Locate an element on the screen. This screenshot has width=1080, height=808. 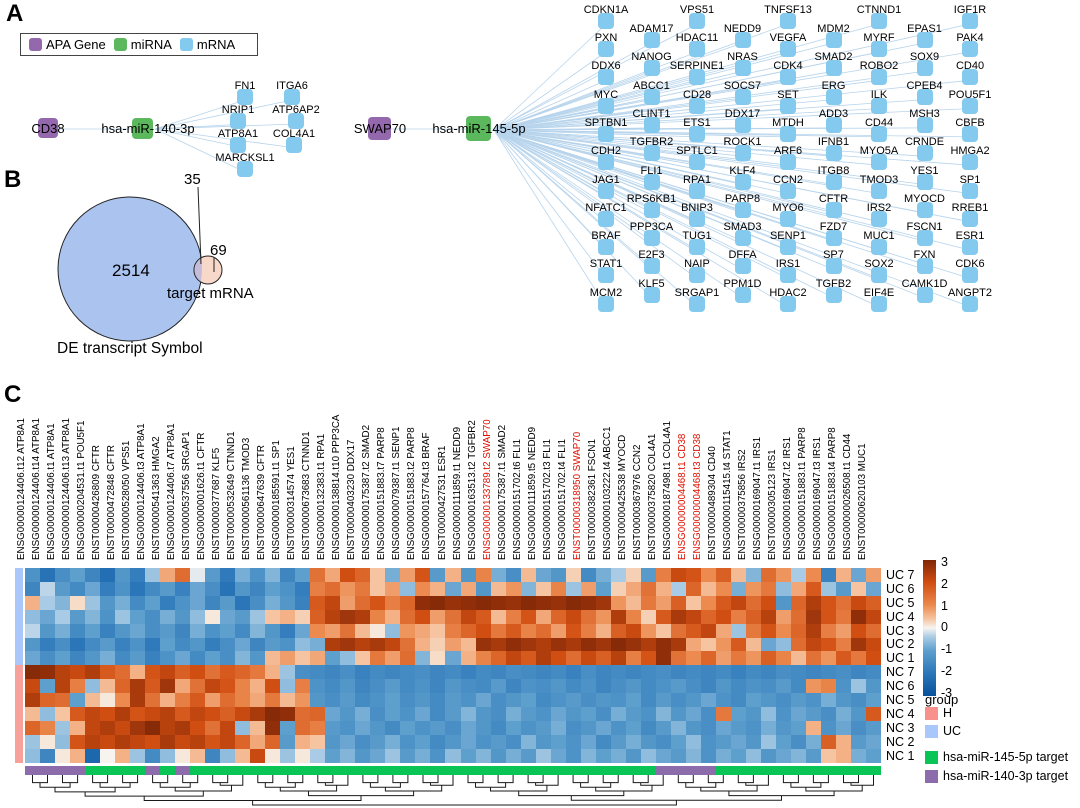
mrna-label: CRNDE is located at coordinates (924, 142).